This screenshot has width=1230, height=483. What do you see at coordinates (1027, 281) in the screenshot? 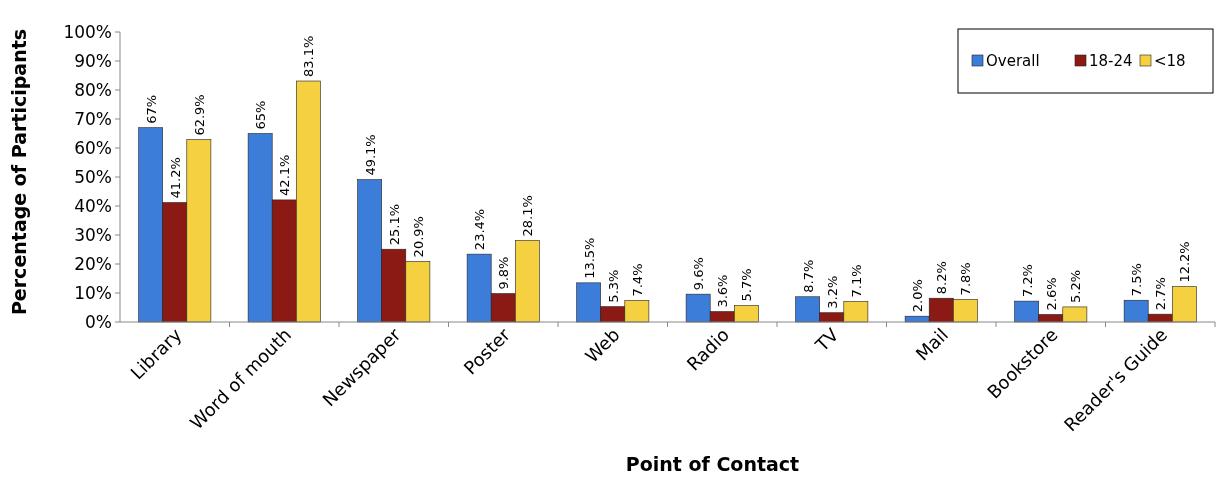
I see `data-label: 7.2%` at bounding box center [1027, 281].